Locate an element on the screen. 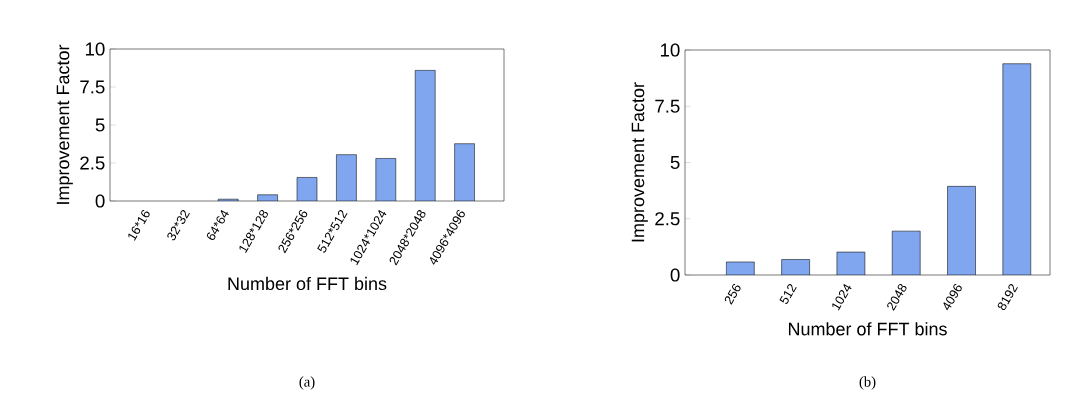  x-tick-label: 512 is located at coordinates (788, 294).